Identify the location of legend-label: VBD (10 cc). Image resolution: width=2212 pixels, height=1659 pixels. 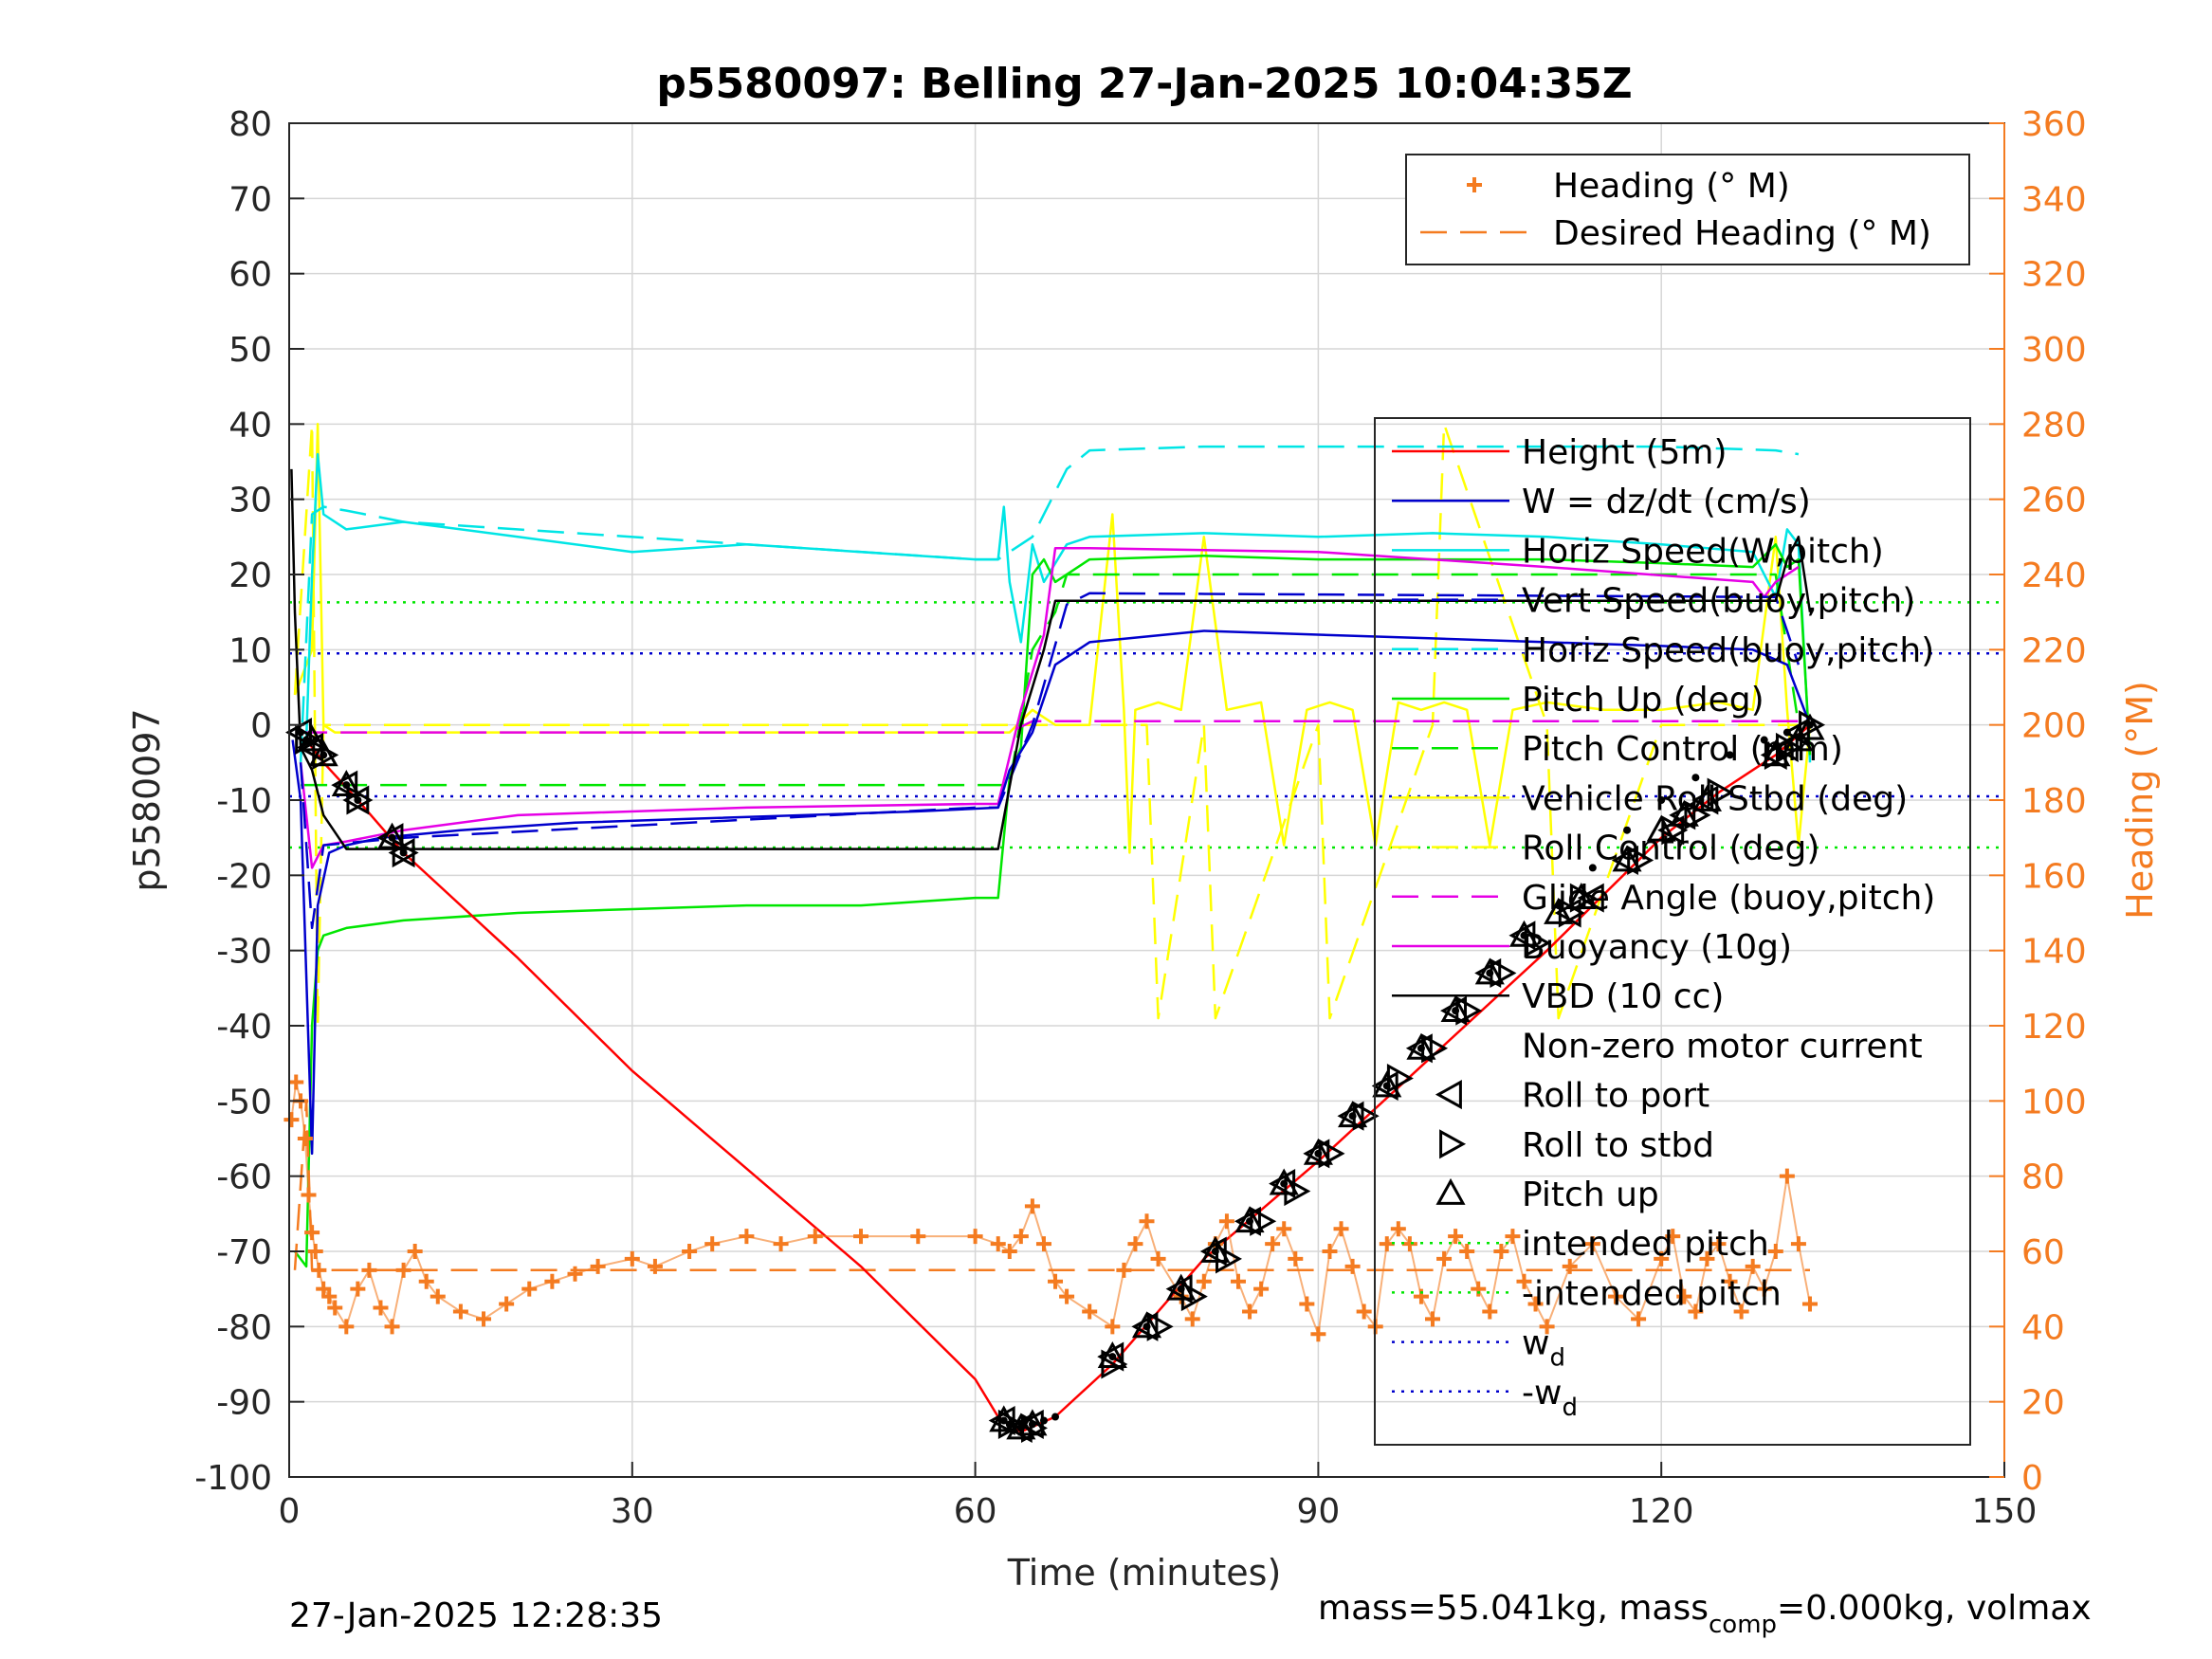
(1623, 996).